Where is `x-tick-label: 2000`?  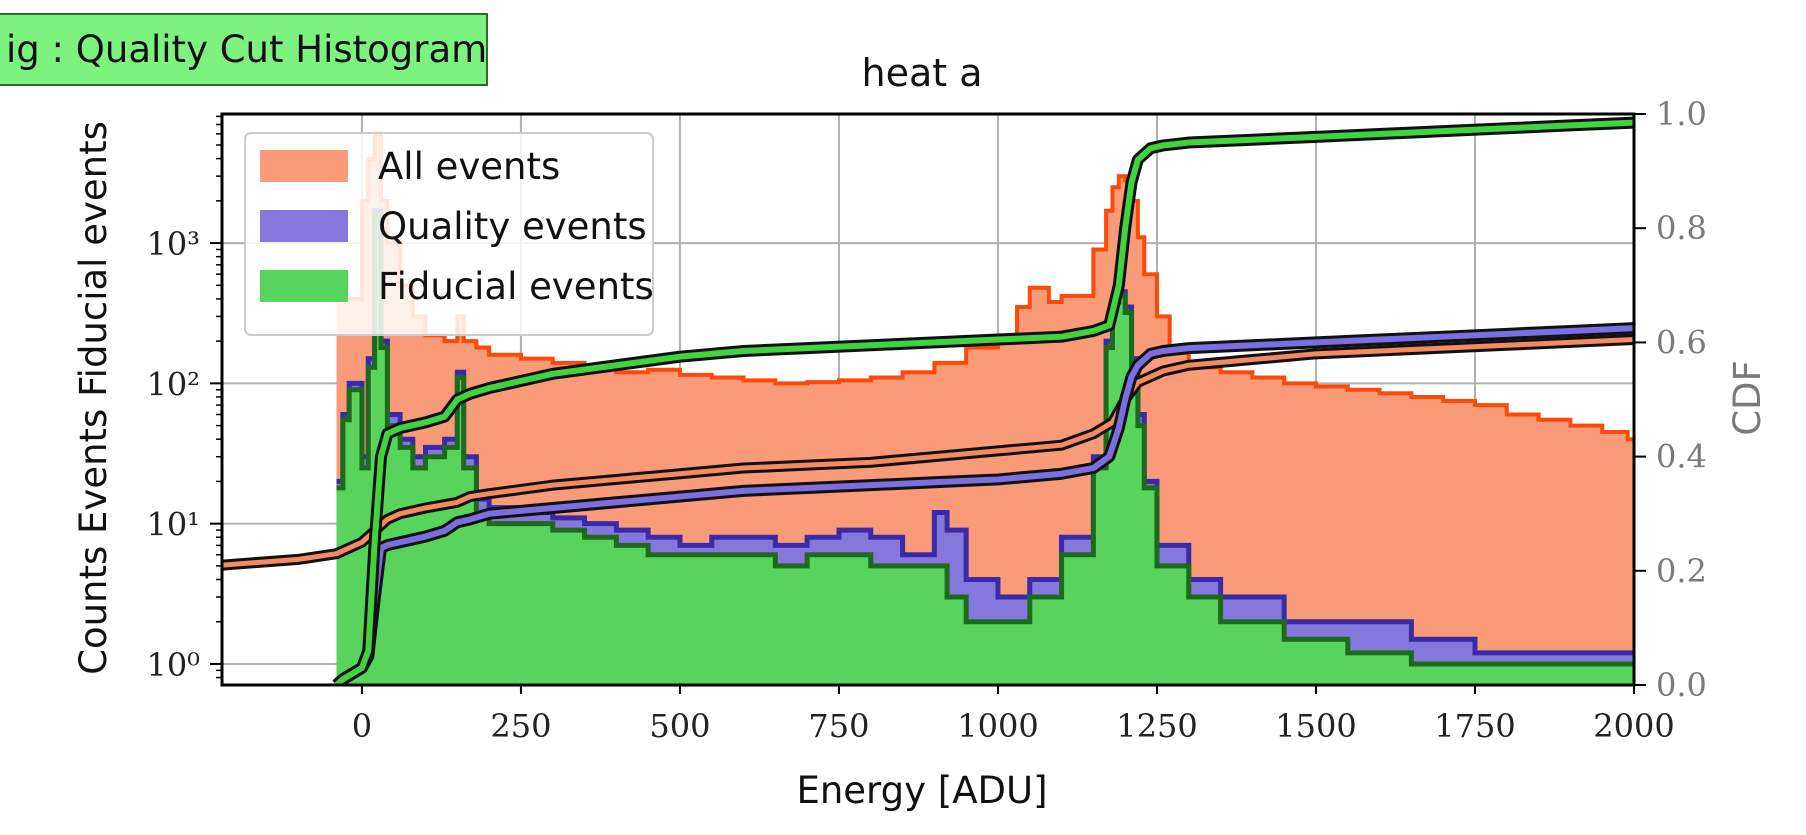 x-tick-label: 2000 is located at coordinates (1633, 726).